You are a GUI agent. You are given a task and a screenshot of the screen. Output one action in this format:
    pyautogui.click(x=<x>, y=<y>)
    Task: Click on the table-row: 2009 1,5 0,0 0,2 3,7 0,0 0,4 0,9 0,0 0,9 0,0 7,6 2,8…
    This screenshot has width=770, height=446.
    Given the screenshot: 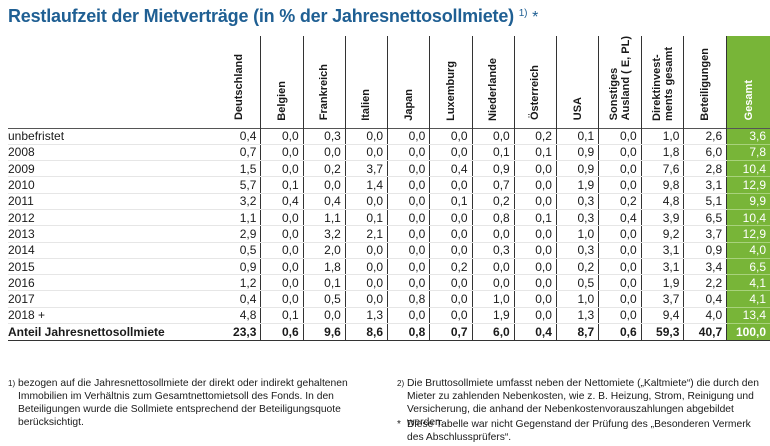 What is the action you would take?
    pyautogui.click(x=389, y=169)
    